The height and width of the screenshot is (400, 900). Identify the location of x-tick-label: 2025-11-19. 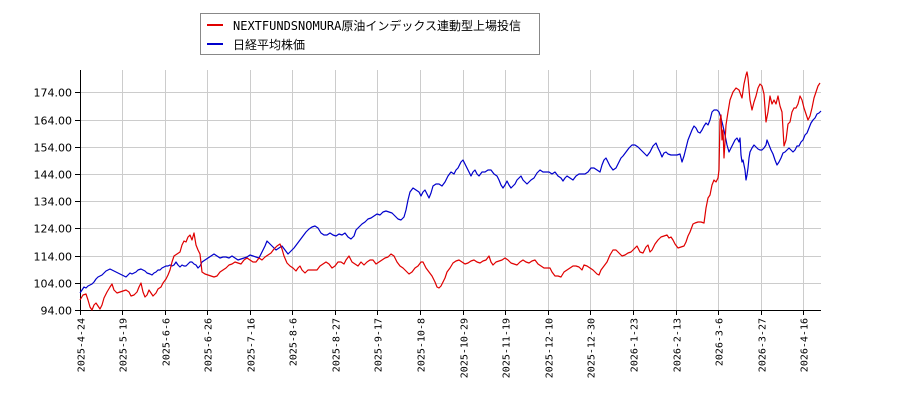
(507, 348).